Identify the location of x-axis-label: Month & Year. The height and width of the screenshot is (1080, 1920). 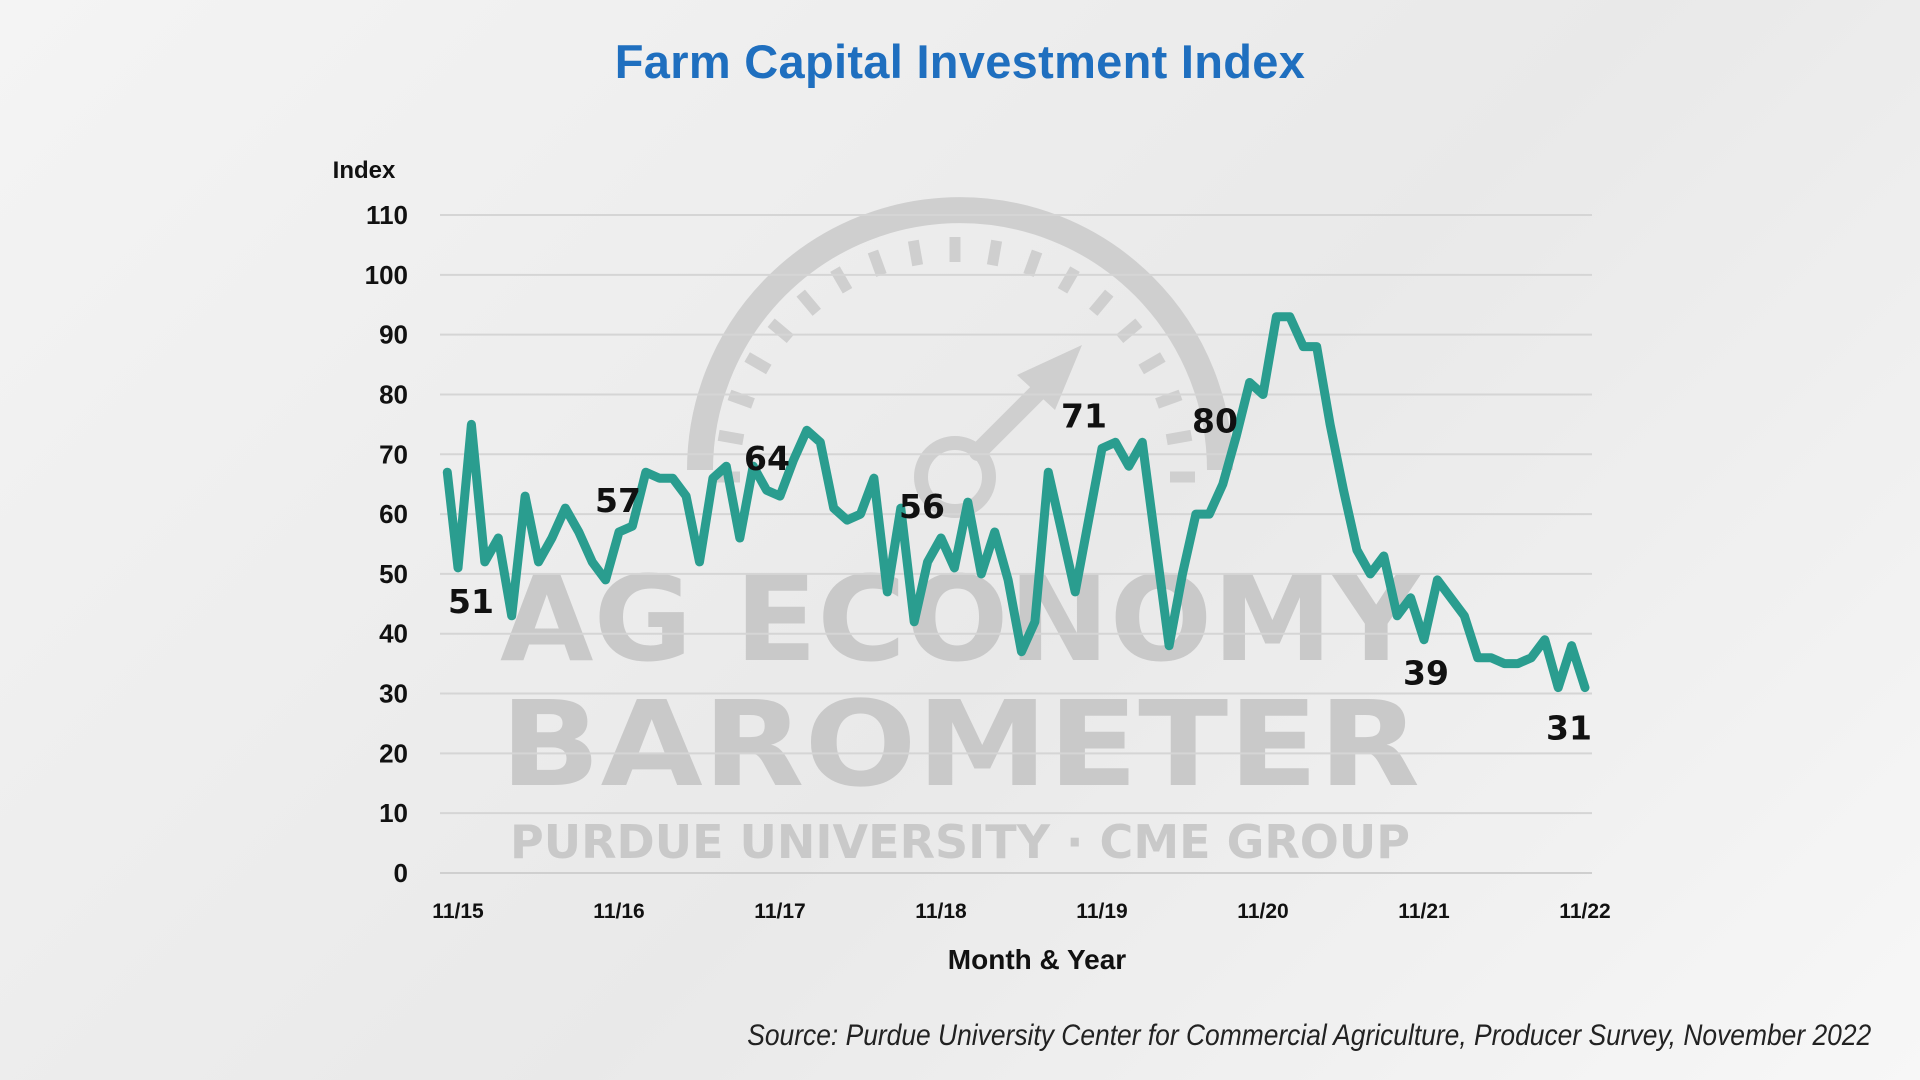
(1037, 959).